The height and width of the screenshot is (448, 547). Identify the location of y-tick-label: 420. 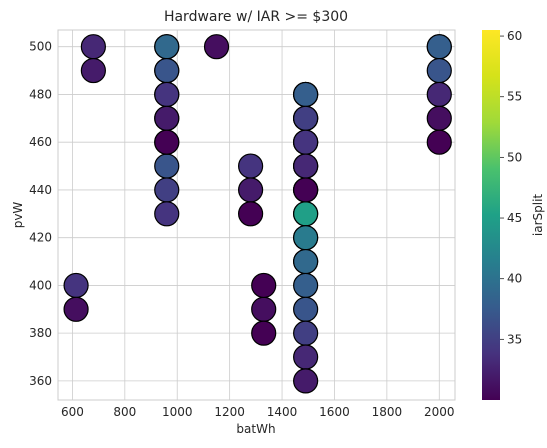
(40, 238).